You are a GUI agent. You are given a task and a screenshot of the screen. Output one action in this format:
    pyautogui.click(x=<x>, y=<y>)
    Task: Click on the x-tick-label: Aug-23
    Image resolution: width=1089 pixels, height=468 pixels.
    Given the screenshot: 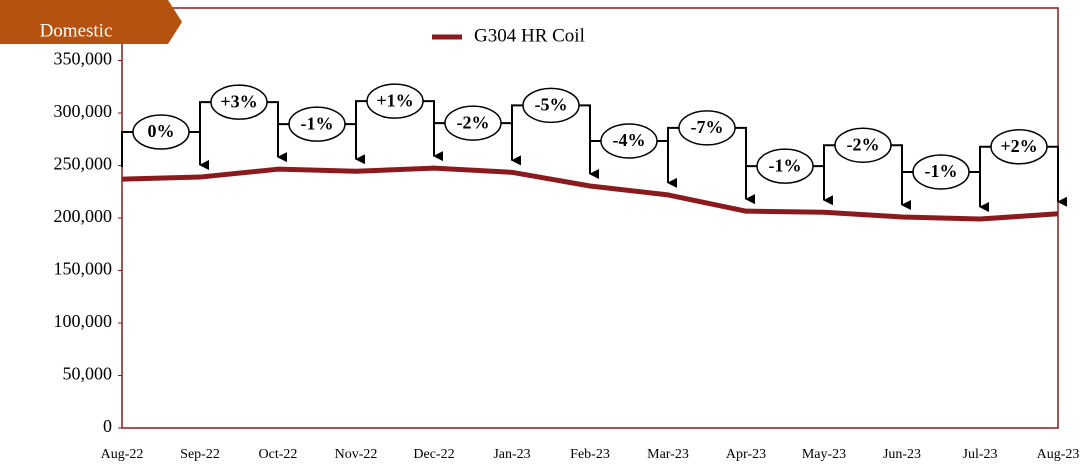 What is the action you would take?
    pyautogui.click(x=1058, y=454)
    